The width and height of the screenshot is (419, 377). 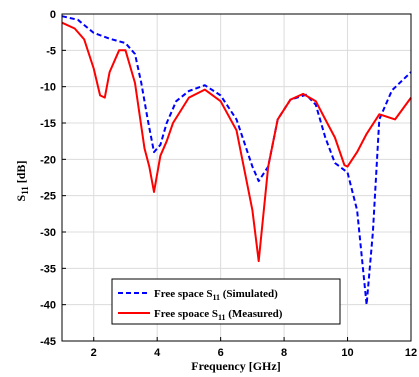 What do you see at coordinates (48, 160) in the screenshot?
I see `y-tick-label: -20` at bounding box center [48, 160].